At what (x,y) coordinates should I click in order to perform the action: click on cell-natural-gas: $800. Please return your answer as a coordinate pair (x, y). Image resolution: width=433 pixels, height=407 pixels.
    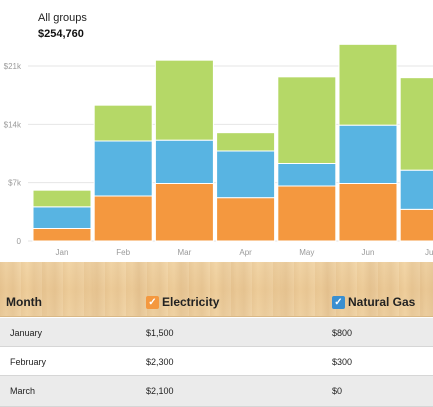
    Looking at the image, I should click on (342, 333).